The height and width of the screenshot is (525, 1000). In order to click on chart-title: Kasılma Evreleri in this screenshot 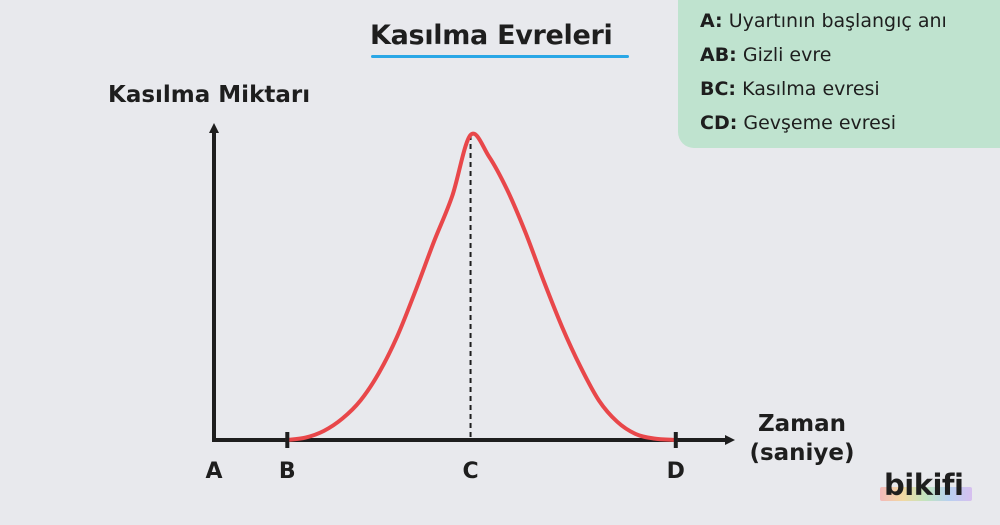, I will do `click(491, 35)`.